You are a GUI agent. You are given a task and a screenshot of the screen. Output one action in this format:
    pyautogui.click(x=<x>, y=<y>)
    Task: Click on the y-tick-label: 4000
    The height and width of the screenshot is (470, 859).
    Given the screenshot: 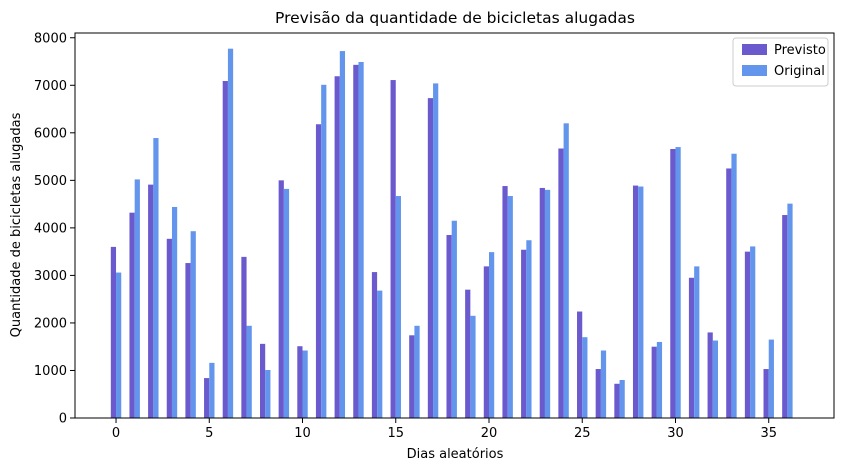 What is the action you would take?
    pyautogui.click(x=50, y=228)
    